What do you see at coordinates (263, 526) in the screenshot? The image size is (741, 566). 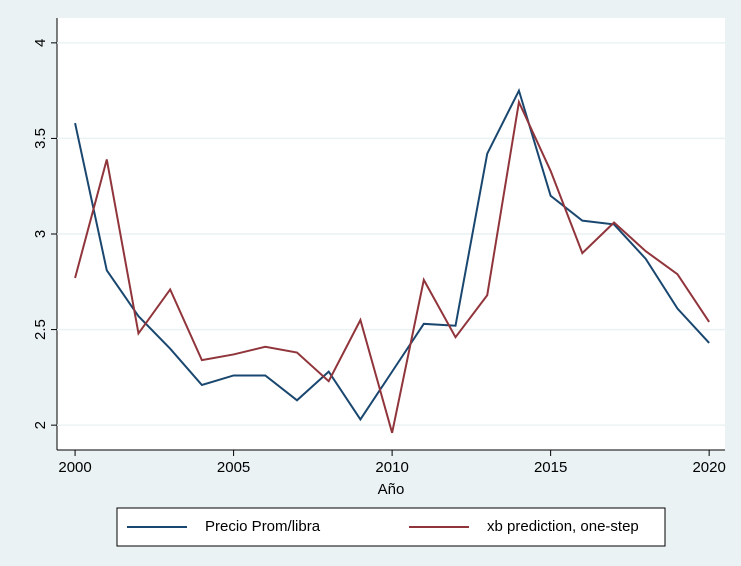 I see `legend-label: Precio Prom/libra` at bounding box center [263, 526].